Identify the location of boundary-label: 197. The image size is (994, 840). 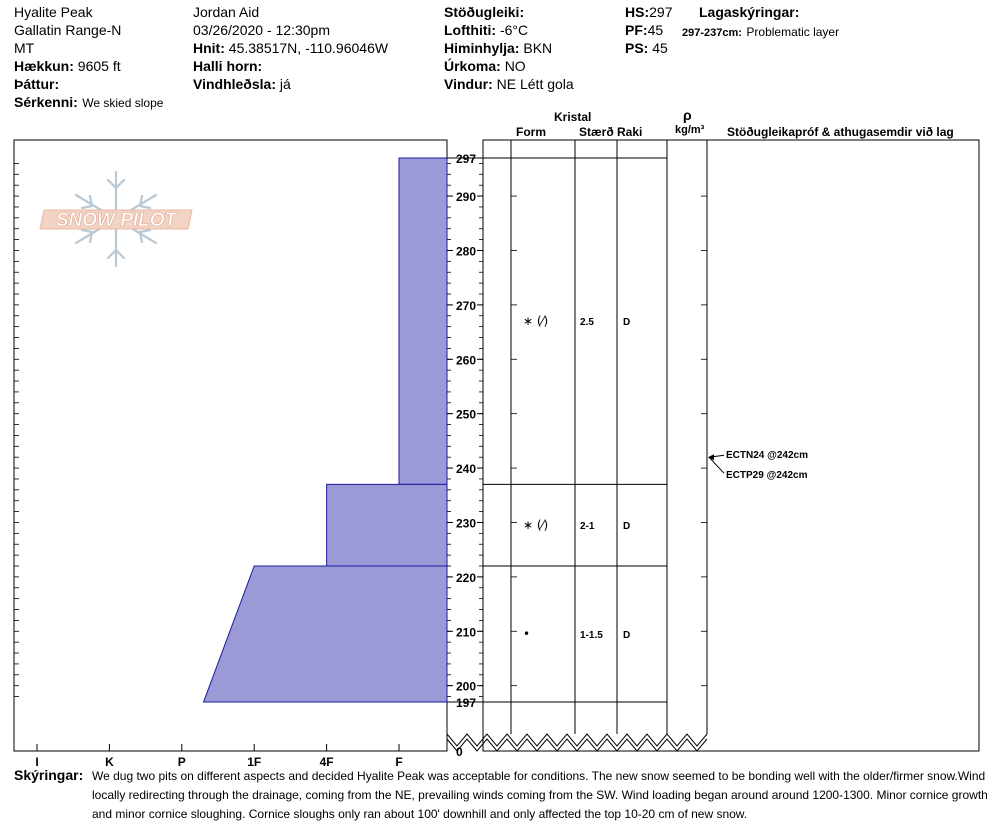
(466, 703).